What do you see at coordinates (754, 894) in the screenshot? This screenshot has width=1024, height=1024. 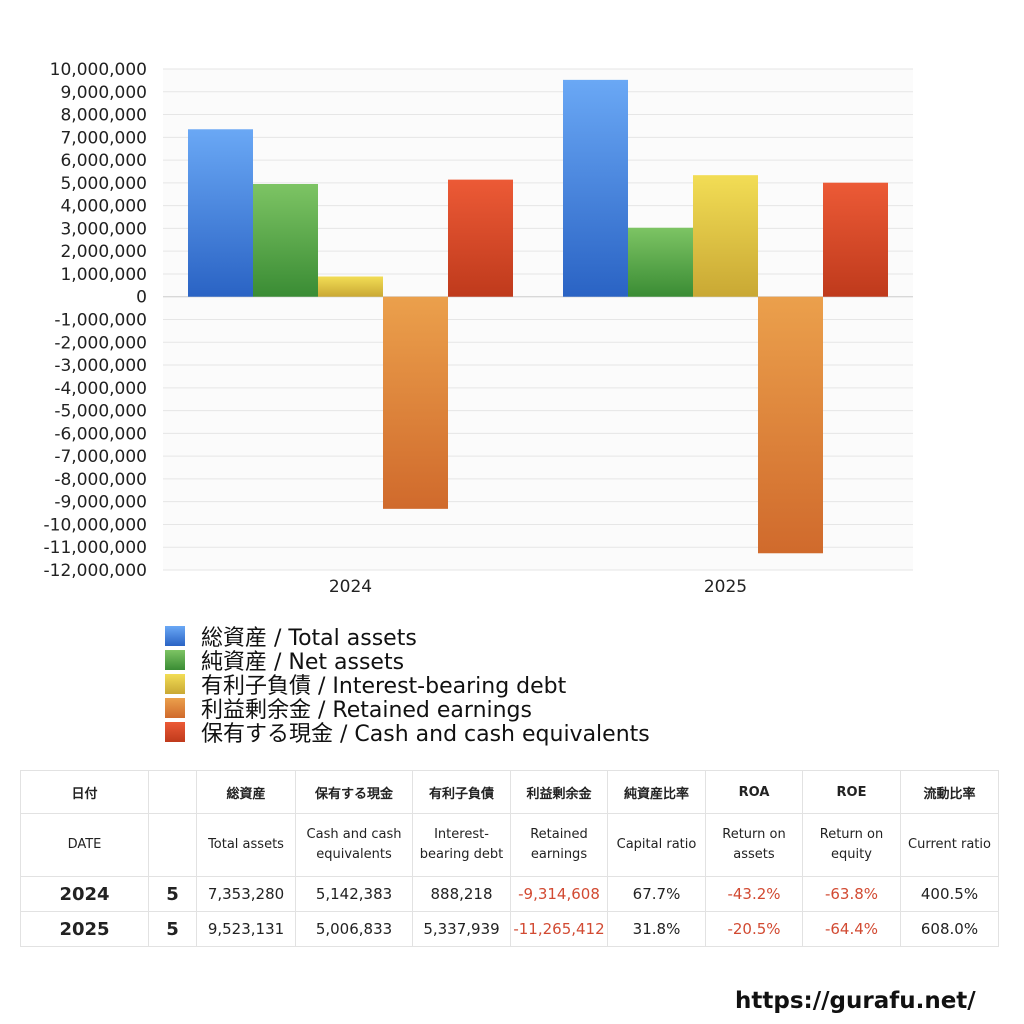 I see `row-roa: -43.2%` at bounding box center [754, 894].